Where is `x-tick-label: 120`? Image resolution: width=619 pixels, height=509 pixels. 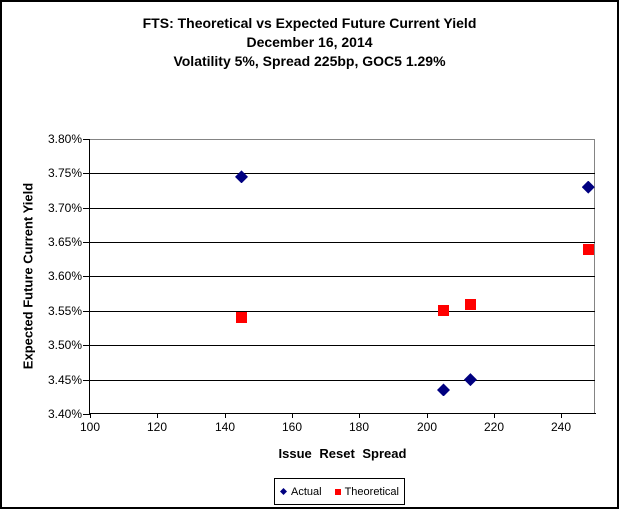
x-tick-label: 120 is located at coordinates (157, 427).